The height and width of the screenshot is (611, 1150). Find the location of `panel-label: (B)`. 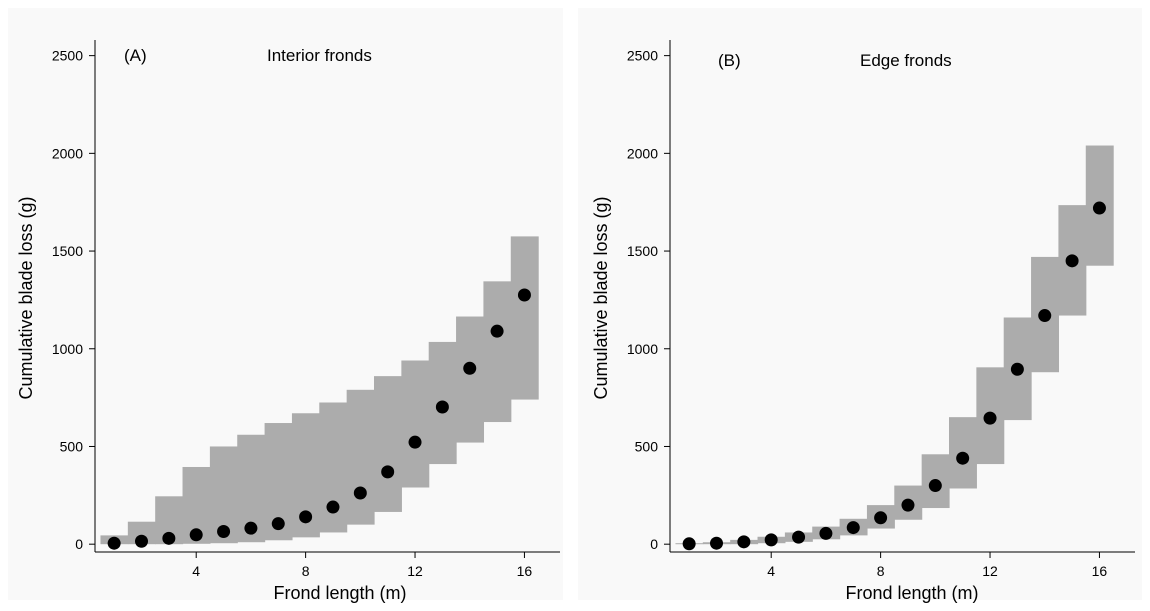

panel-label: (B) is located at coordinates (729, 60).